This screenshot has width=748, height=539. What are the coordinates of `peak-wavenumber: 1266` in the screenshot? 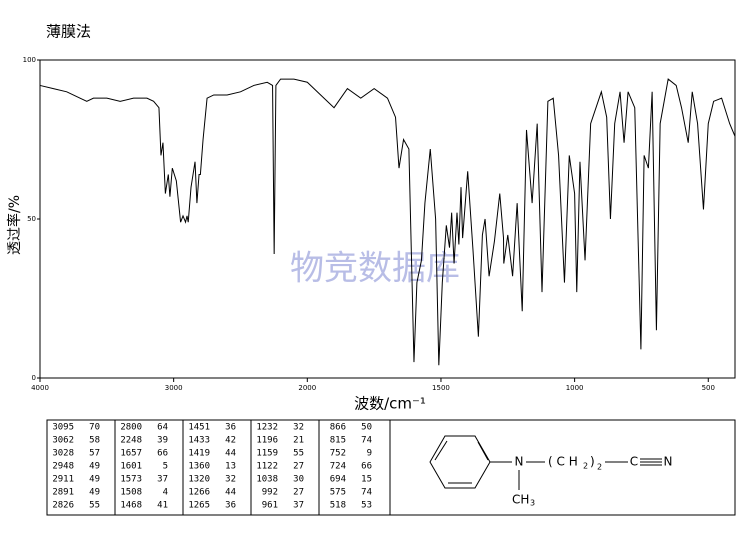 It's located at (199, 493).